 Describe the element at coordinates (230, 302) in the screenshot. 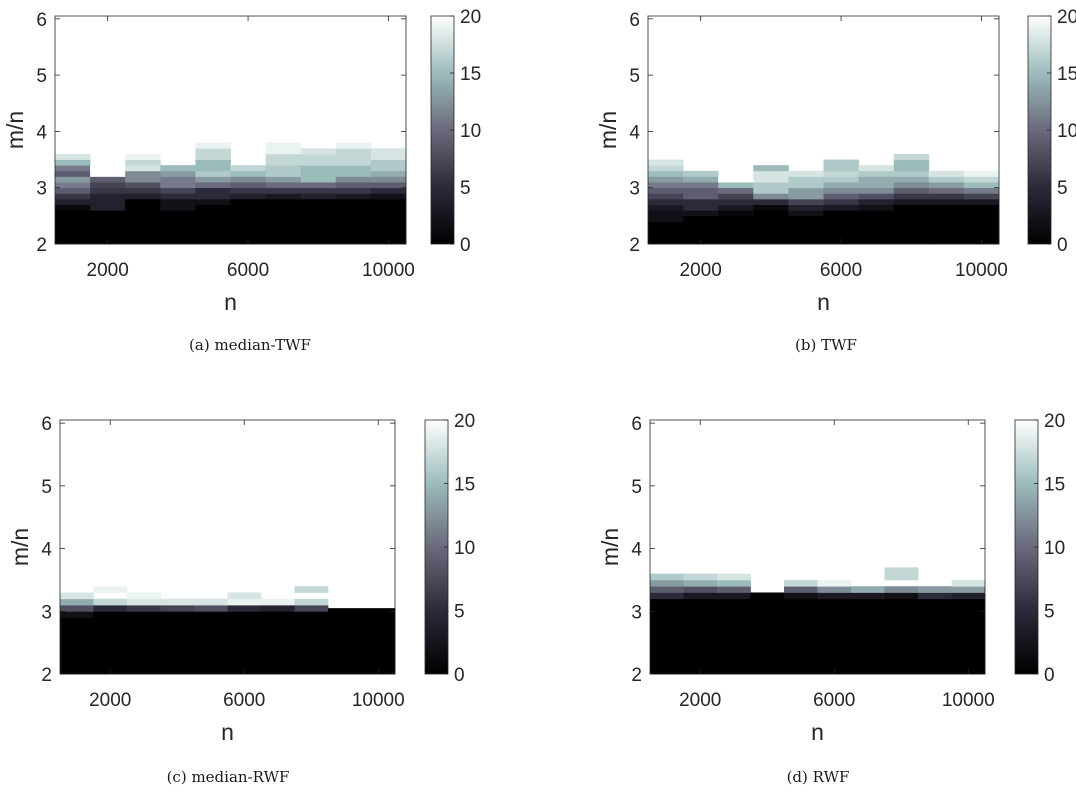

I see `x-axis-label: n` at that location.